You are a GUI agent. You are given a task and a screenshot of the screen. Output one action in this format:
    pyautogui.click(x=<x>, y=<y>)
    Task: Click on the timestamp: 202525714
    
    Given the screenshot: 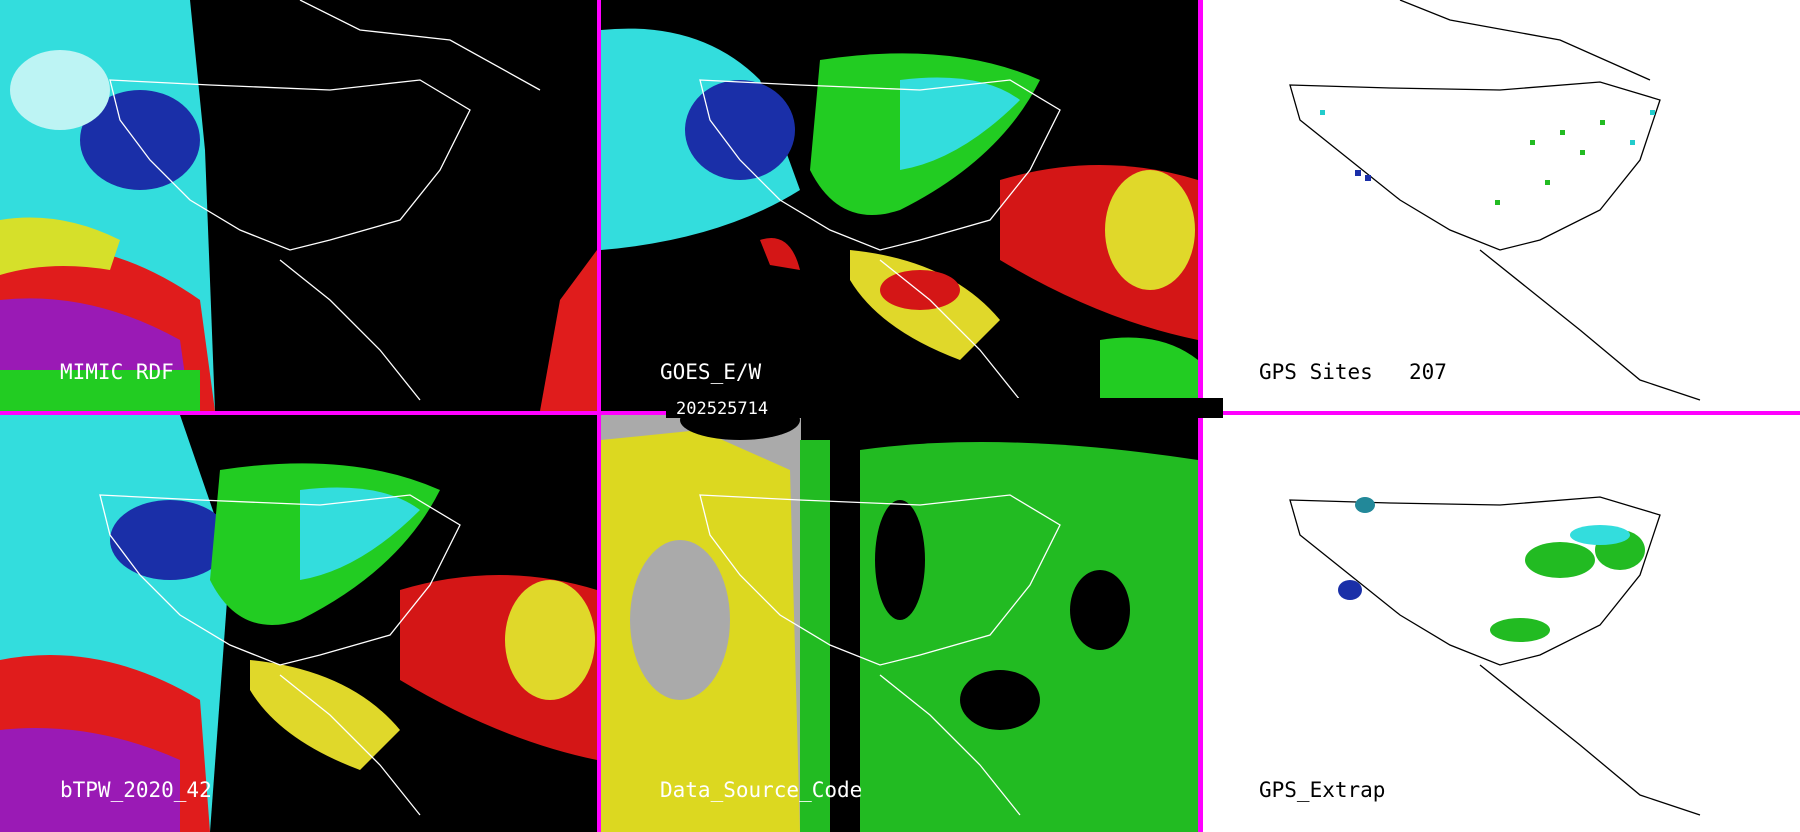 What is the action you would take?
    pyautogui.click(x=722, y=409)
    